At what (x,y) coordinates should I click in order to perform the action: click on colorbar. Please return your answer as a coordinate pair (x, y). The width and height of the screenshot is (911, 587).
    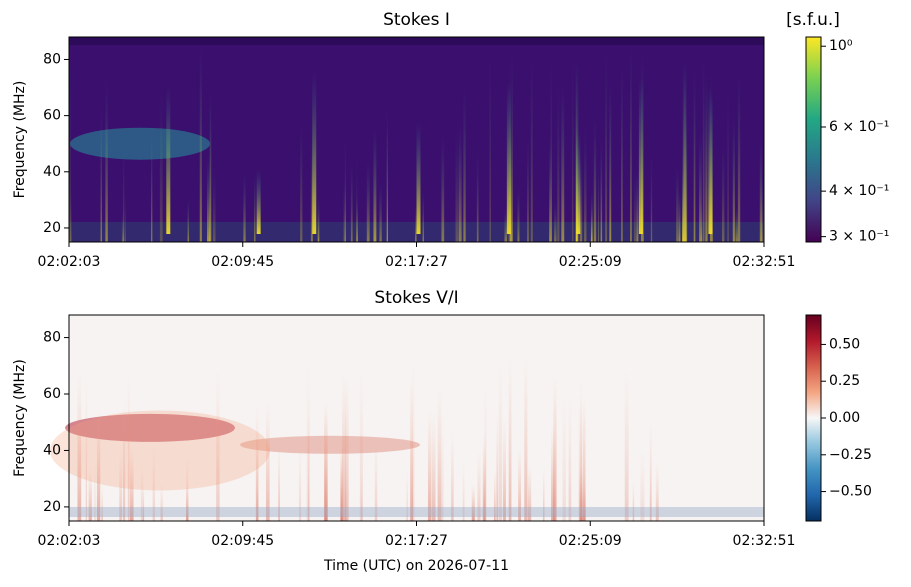
    Looking at the image, I should click on (813, 418).